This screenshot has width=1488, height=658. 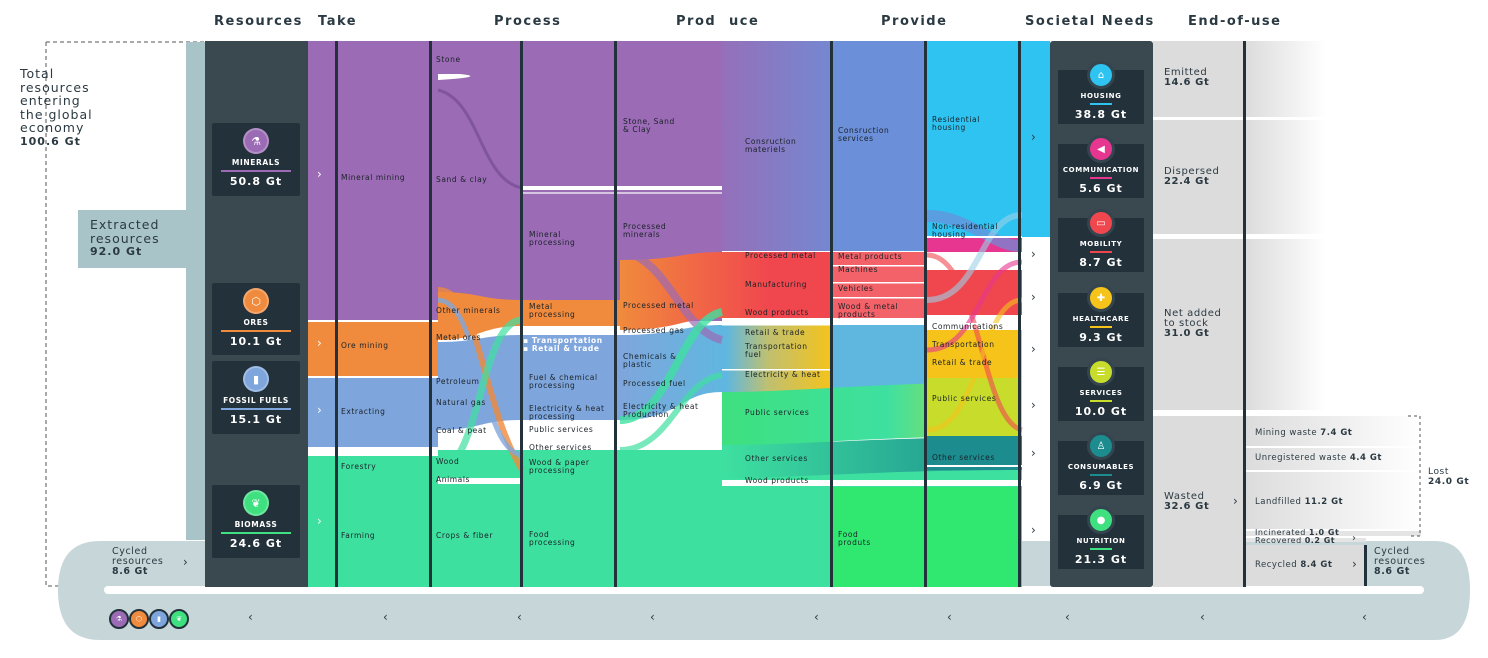 What do you see at coordinates (1101, 92) in the screenshot?
I see `need-card-housing: ⌂ HOUSING 38.8 Gt` at bounding box center [1101, 92].